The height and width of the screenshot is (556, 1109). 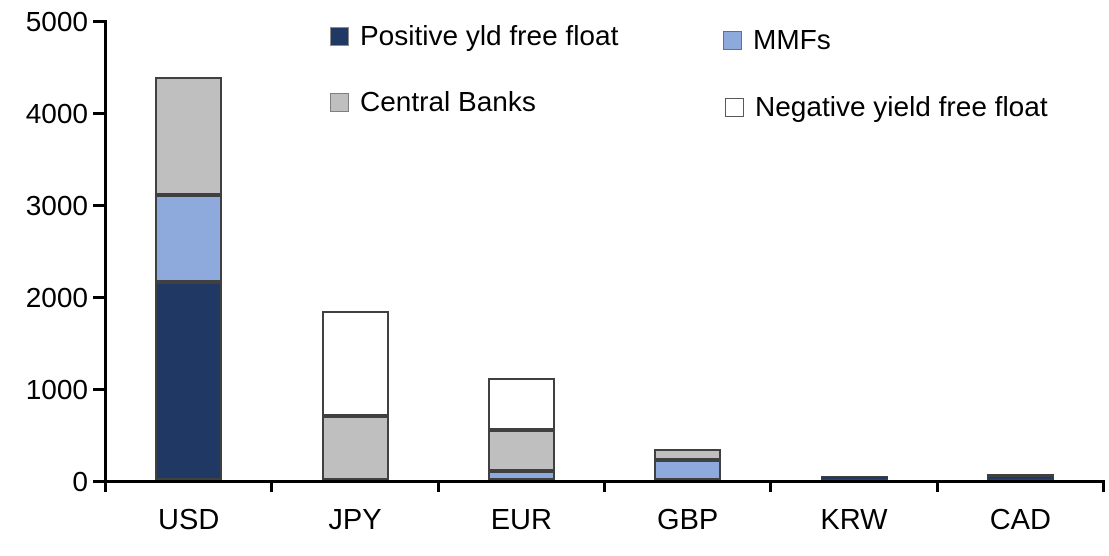 I want to click on legend-label: Positive yld free float, so click(x=489, y=35).